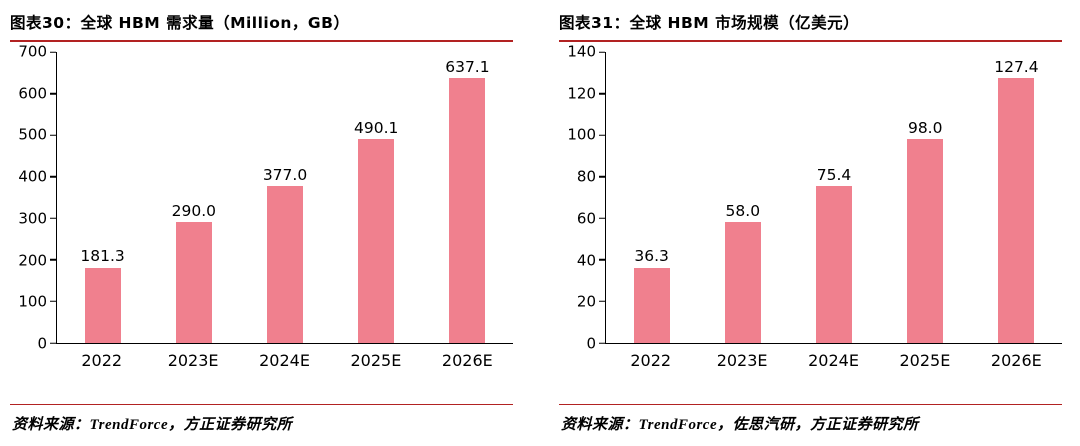 This screenshot has width=1080, height=446. What do you see at coordinates (925, 127) in the screenshot?
I see `bar-value-label: 98.0` at bounding box center [925, 127].